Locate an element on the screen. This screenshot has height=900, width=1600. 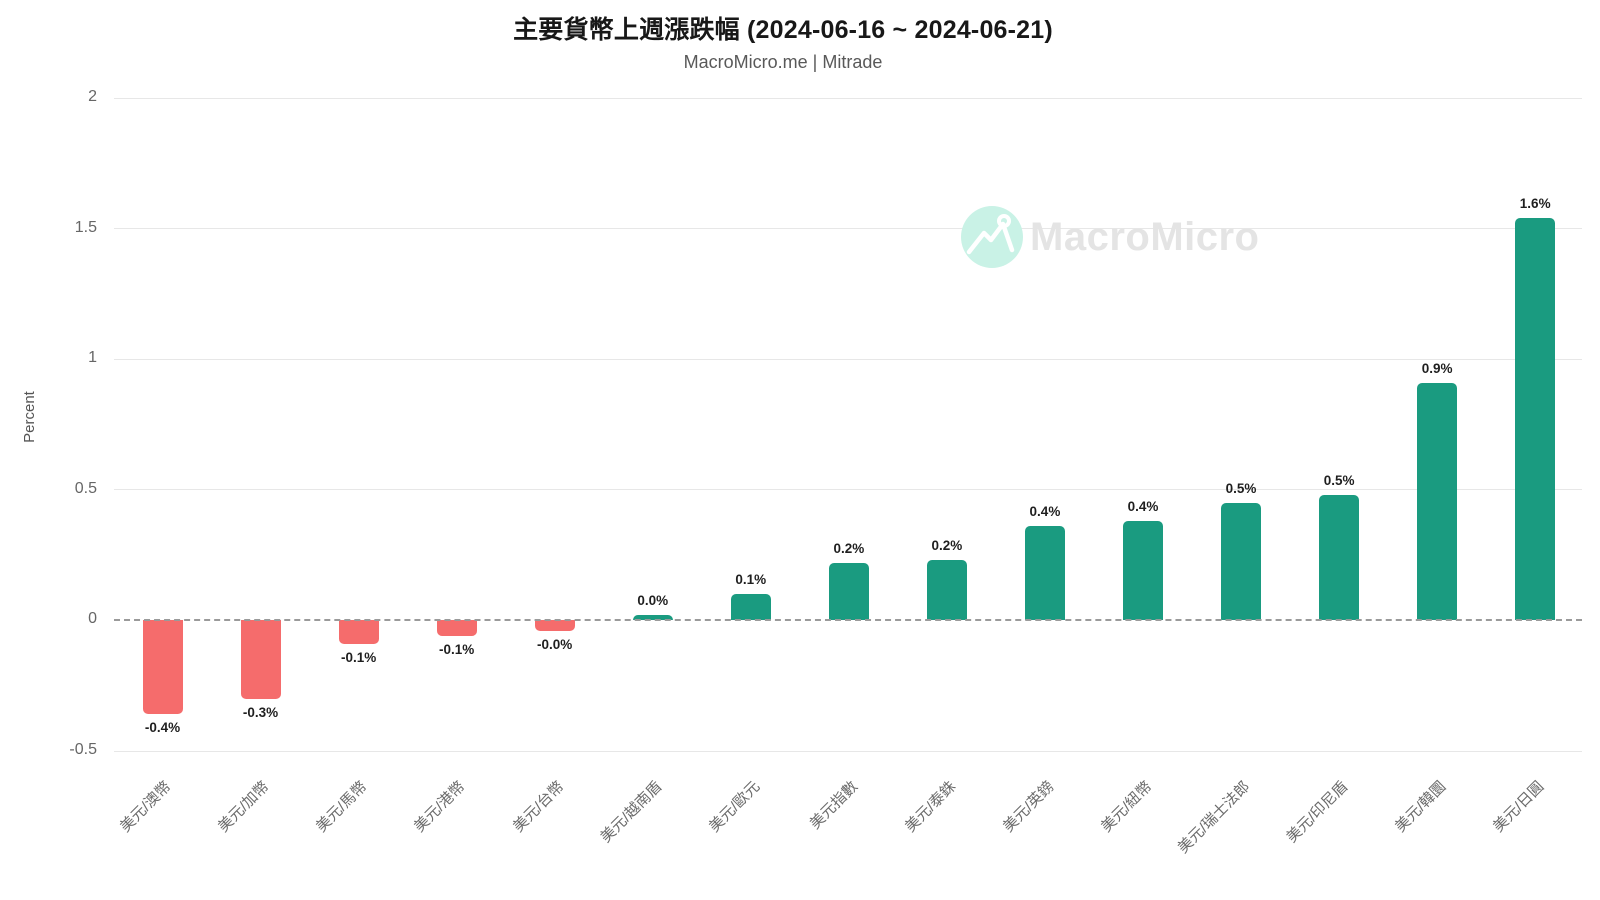
x-category-label: 美元/加幣 is located at coordinates (244, 807).